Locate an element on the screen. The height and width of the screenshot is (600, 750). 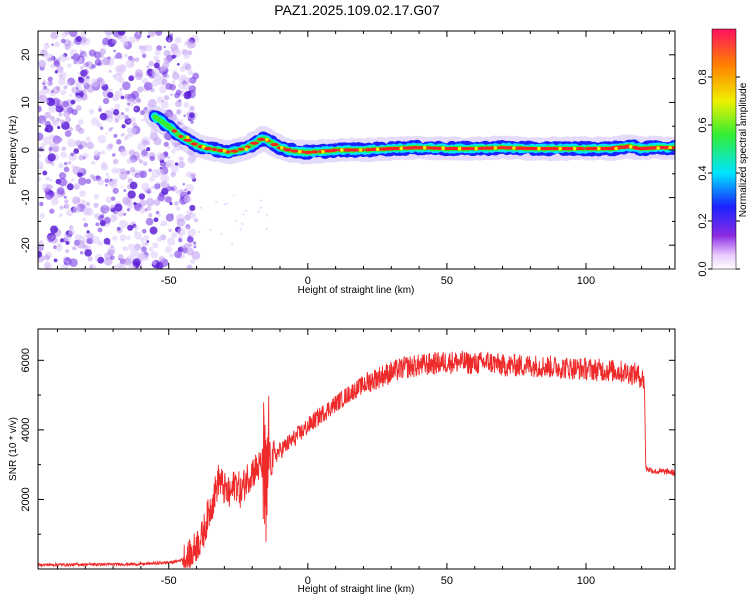
spectrogram-ytick-label: -20 is located at coordinates (26, 245).